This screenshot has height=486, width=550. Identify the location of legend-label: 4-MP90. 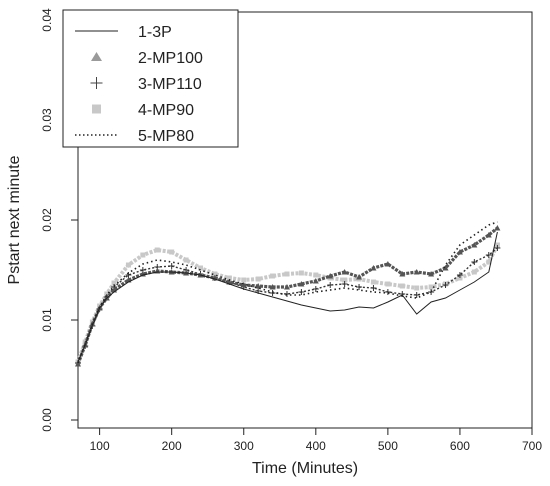
(166, 110).